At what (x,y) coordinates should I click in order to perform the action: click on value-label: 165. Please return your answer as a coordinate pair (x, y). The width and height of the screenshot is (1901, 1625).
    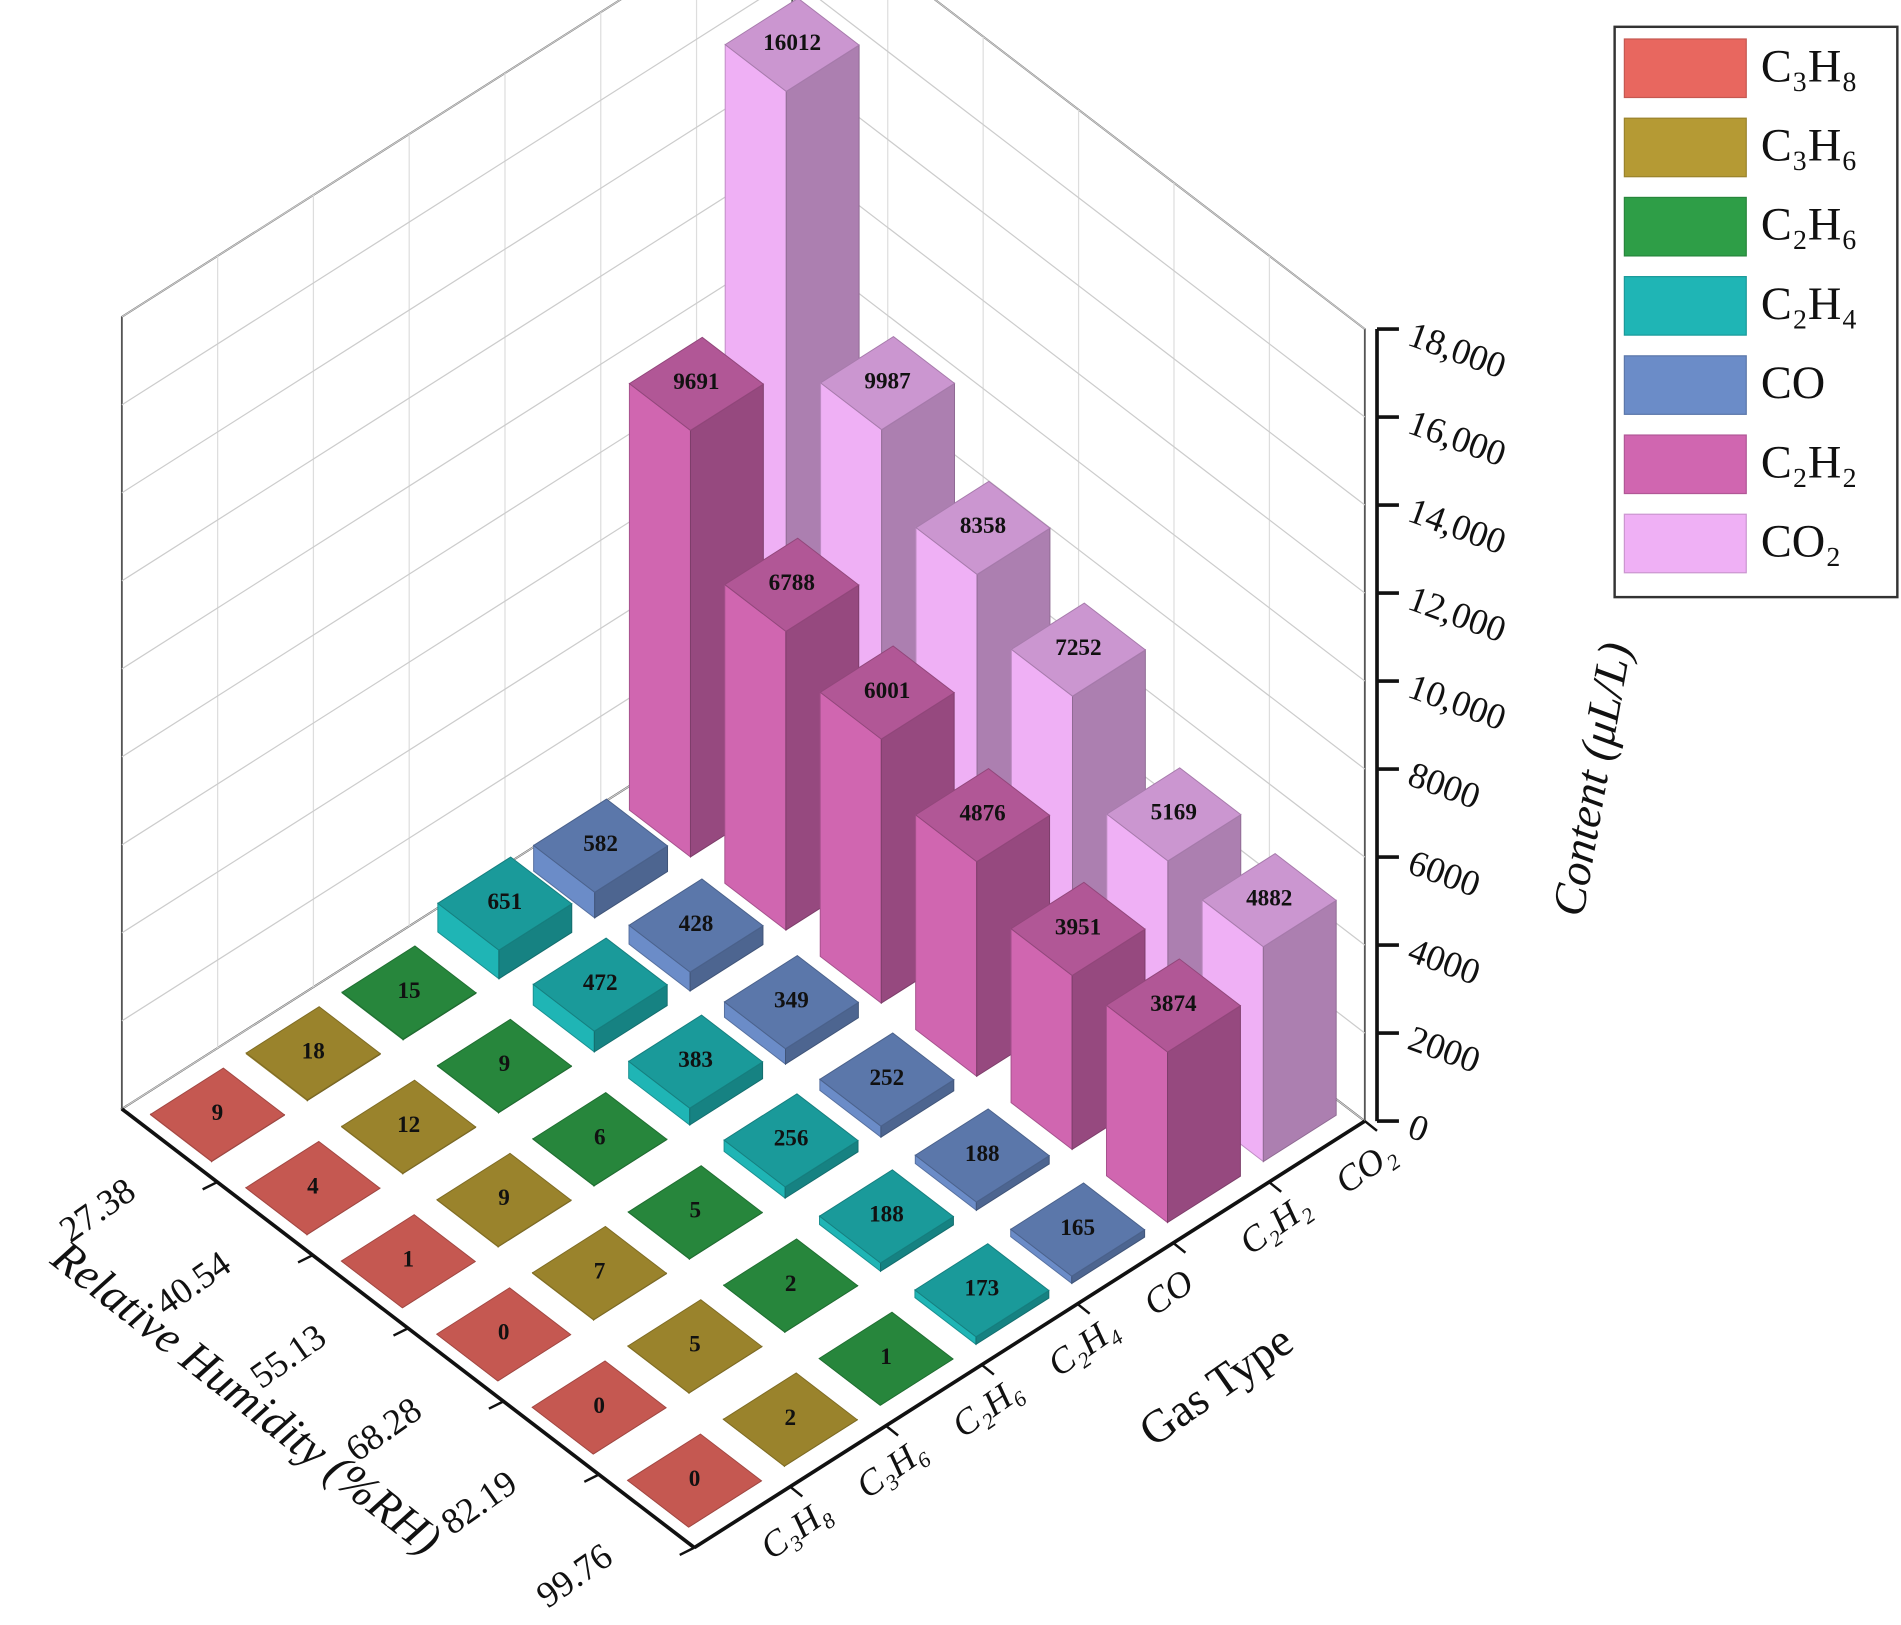
    Looking at the image, I should click on (1077, 1228).